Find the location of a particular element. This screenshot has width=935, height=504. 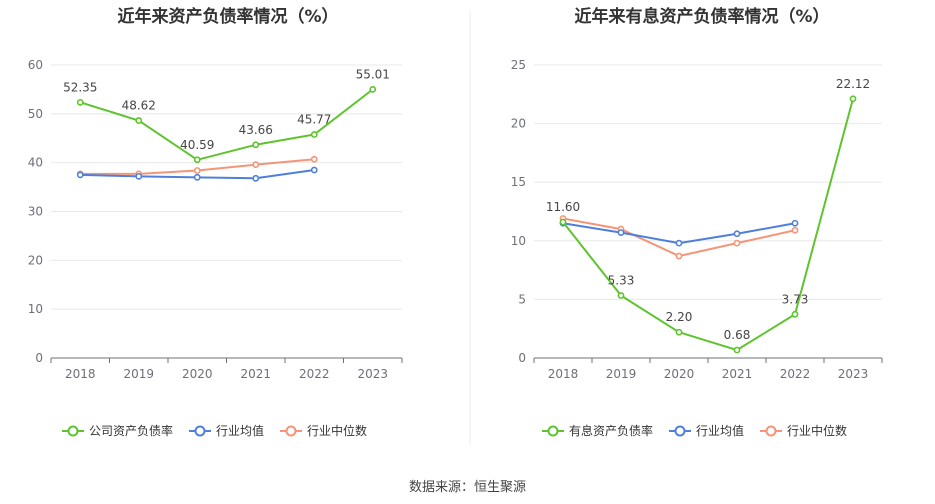

y-tick-label: 5 is located at coordinates (522, 299).